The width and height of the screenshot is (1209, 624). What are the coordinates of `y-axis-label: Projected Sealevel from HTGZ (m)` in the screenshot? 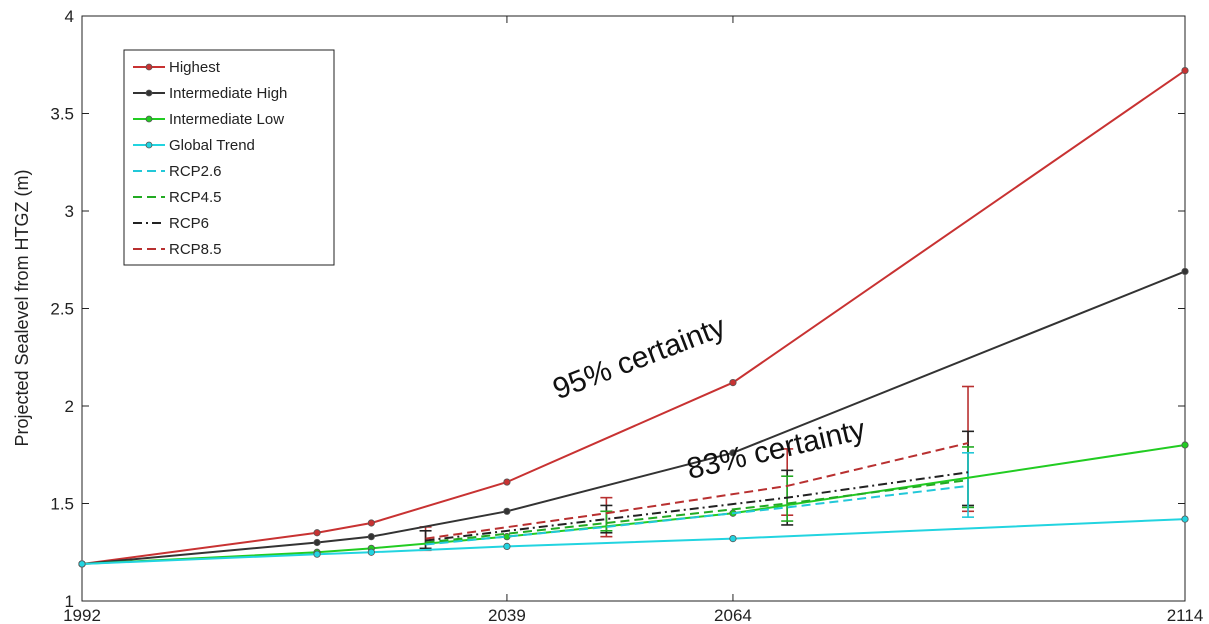 It's located at (22, 307).